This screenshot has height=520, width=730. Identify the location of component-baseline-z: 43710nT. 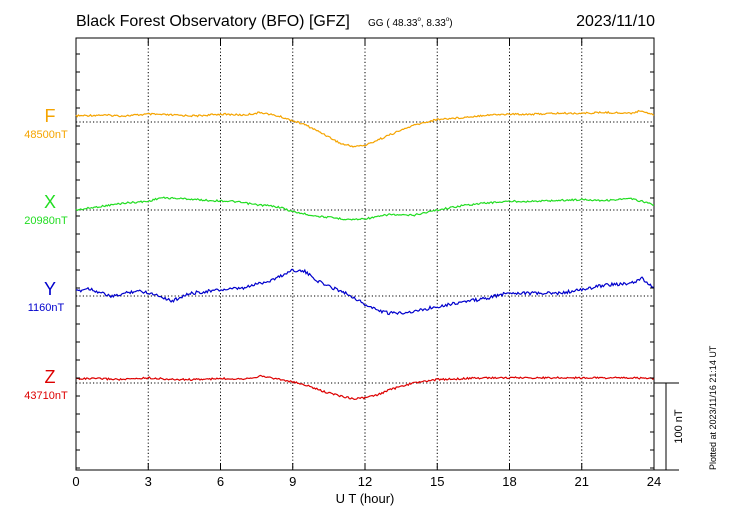
(46, 396).